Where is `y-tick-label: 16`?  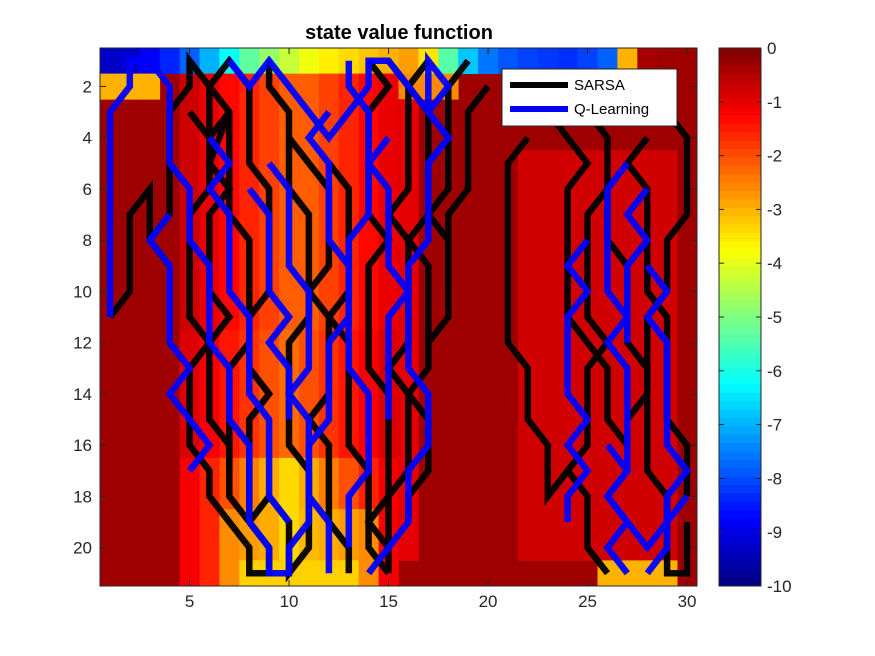
y-tick-label: 16 is located at coordinates (82, 445).